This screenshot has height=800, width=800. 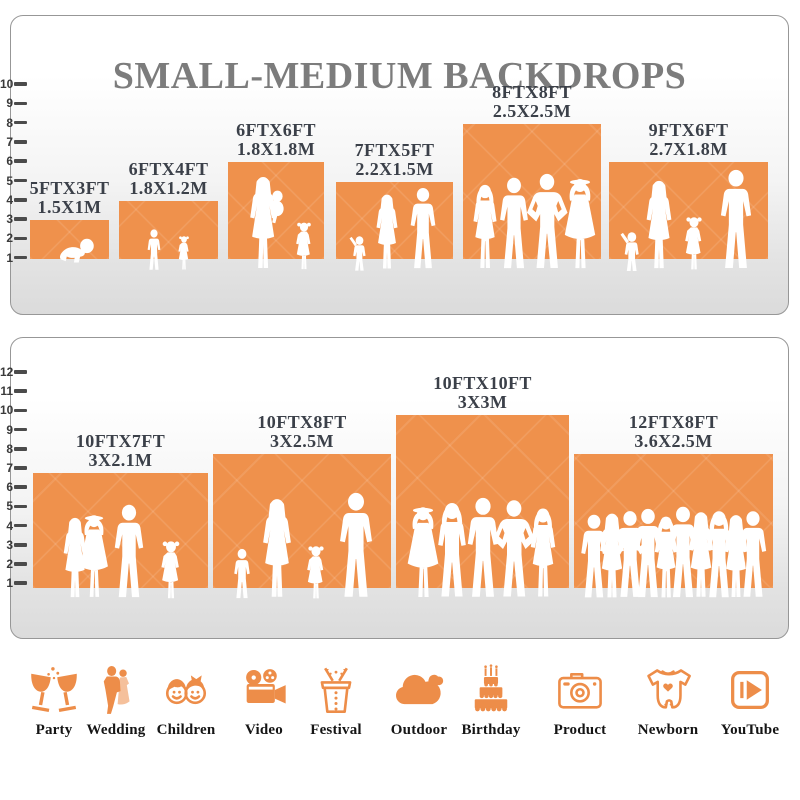 What do you see at coordinates (302, 422) in the screenshot?
I see `size-label-ft: 10FTX8FT` at bounding box center [302, 422].